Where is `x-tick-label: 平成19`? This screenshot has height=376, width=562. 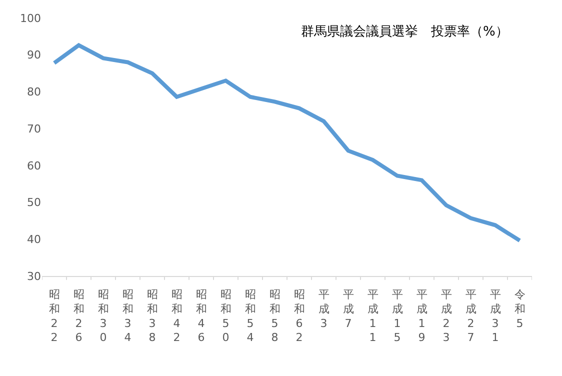
x-tick-label: 平成19 is located at coordinates (422, 316).